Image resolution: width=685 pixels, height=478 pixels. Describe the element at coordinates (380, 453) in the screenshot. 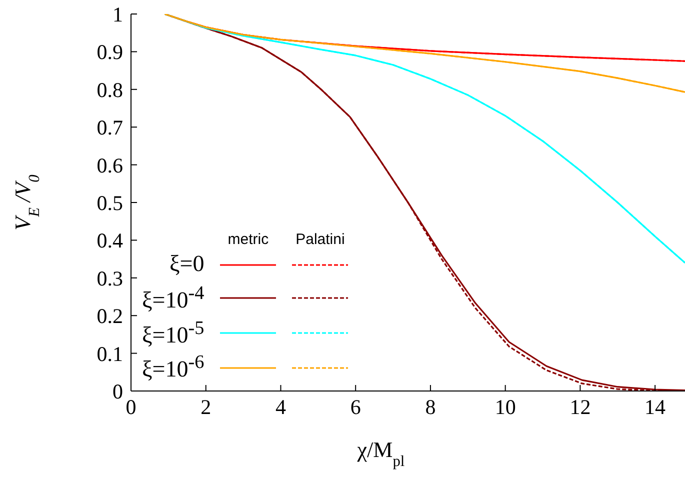

I see `x-axis-title: χ/M$_{pl}$` at that location.